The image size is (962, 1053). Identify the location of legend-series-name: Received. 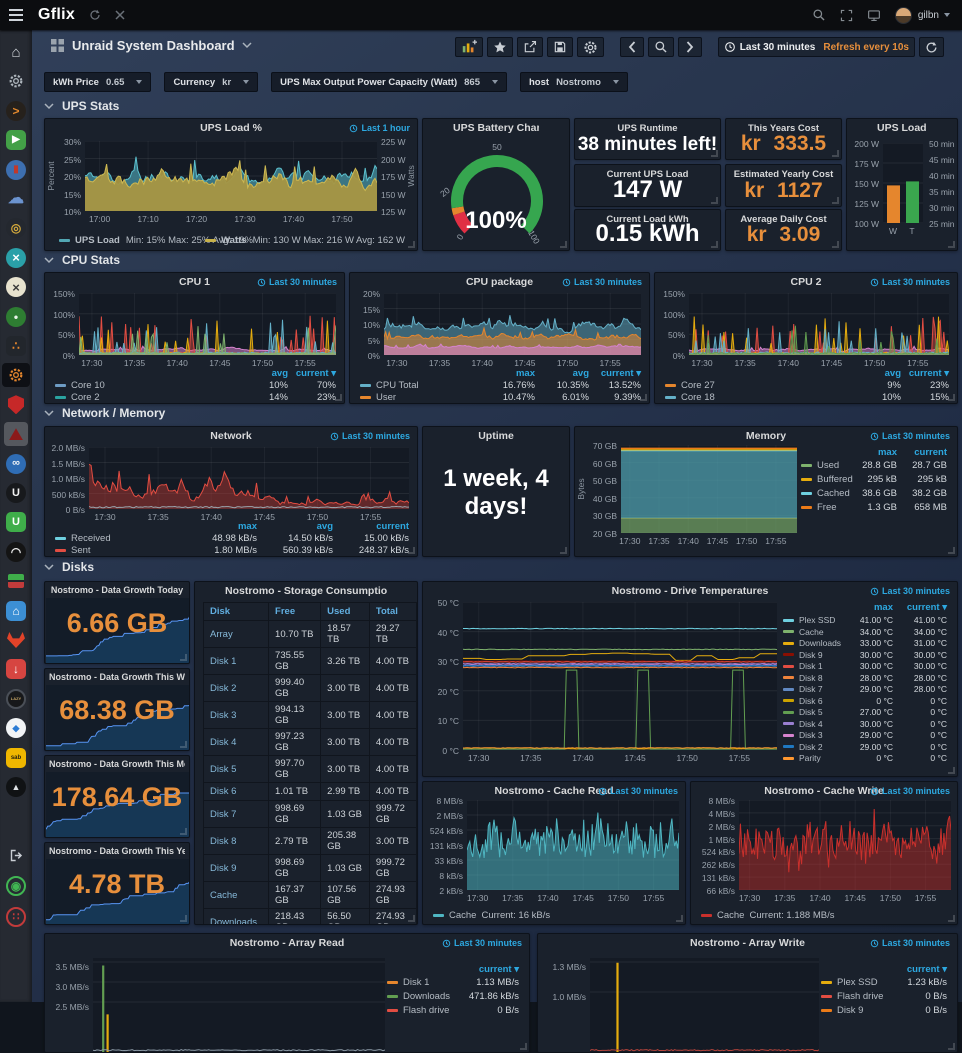
(91, 538).